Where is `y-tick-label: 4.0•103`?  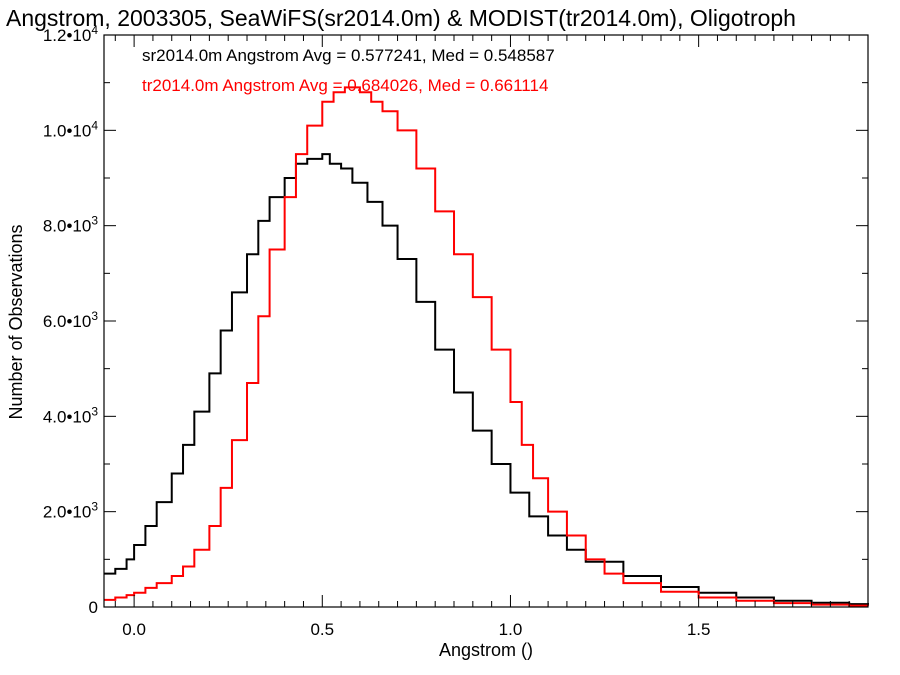
y-tick-label: 4.0•103 is located at coordinates (71, 415).